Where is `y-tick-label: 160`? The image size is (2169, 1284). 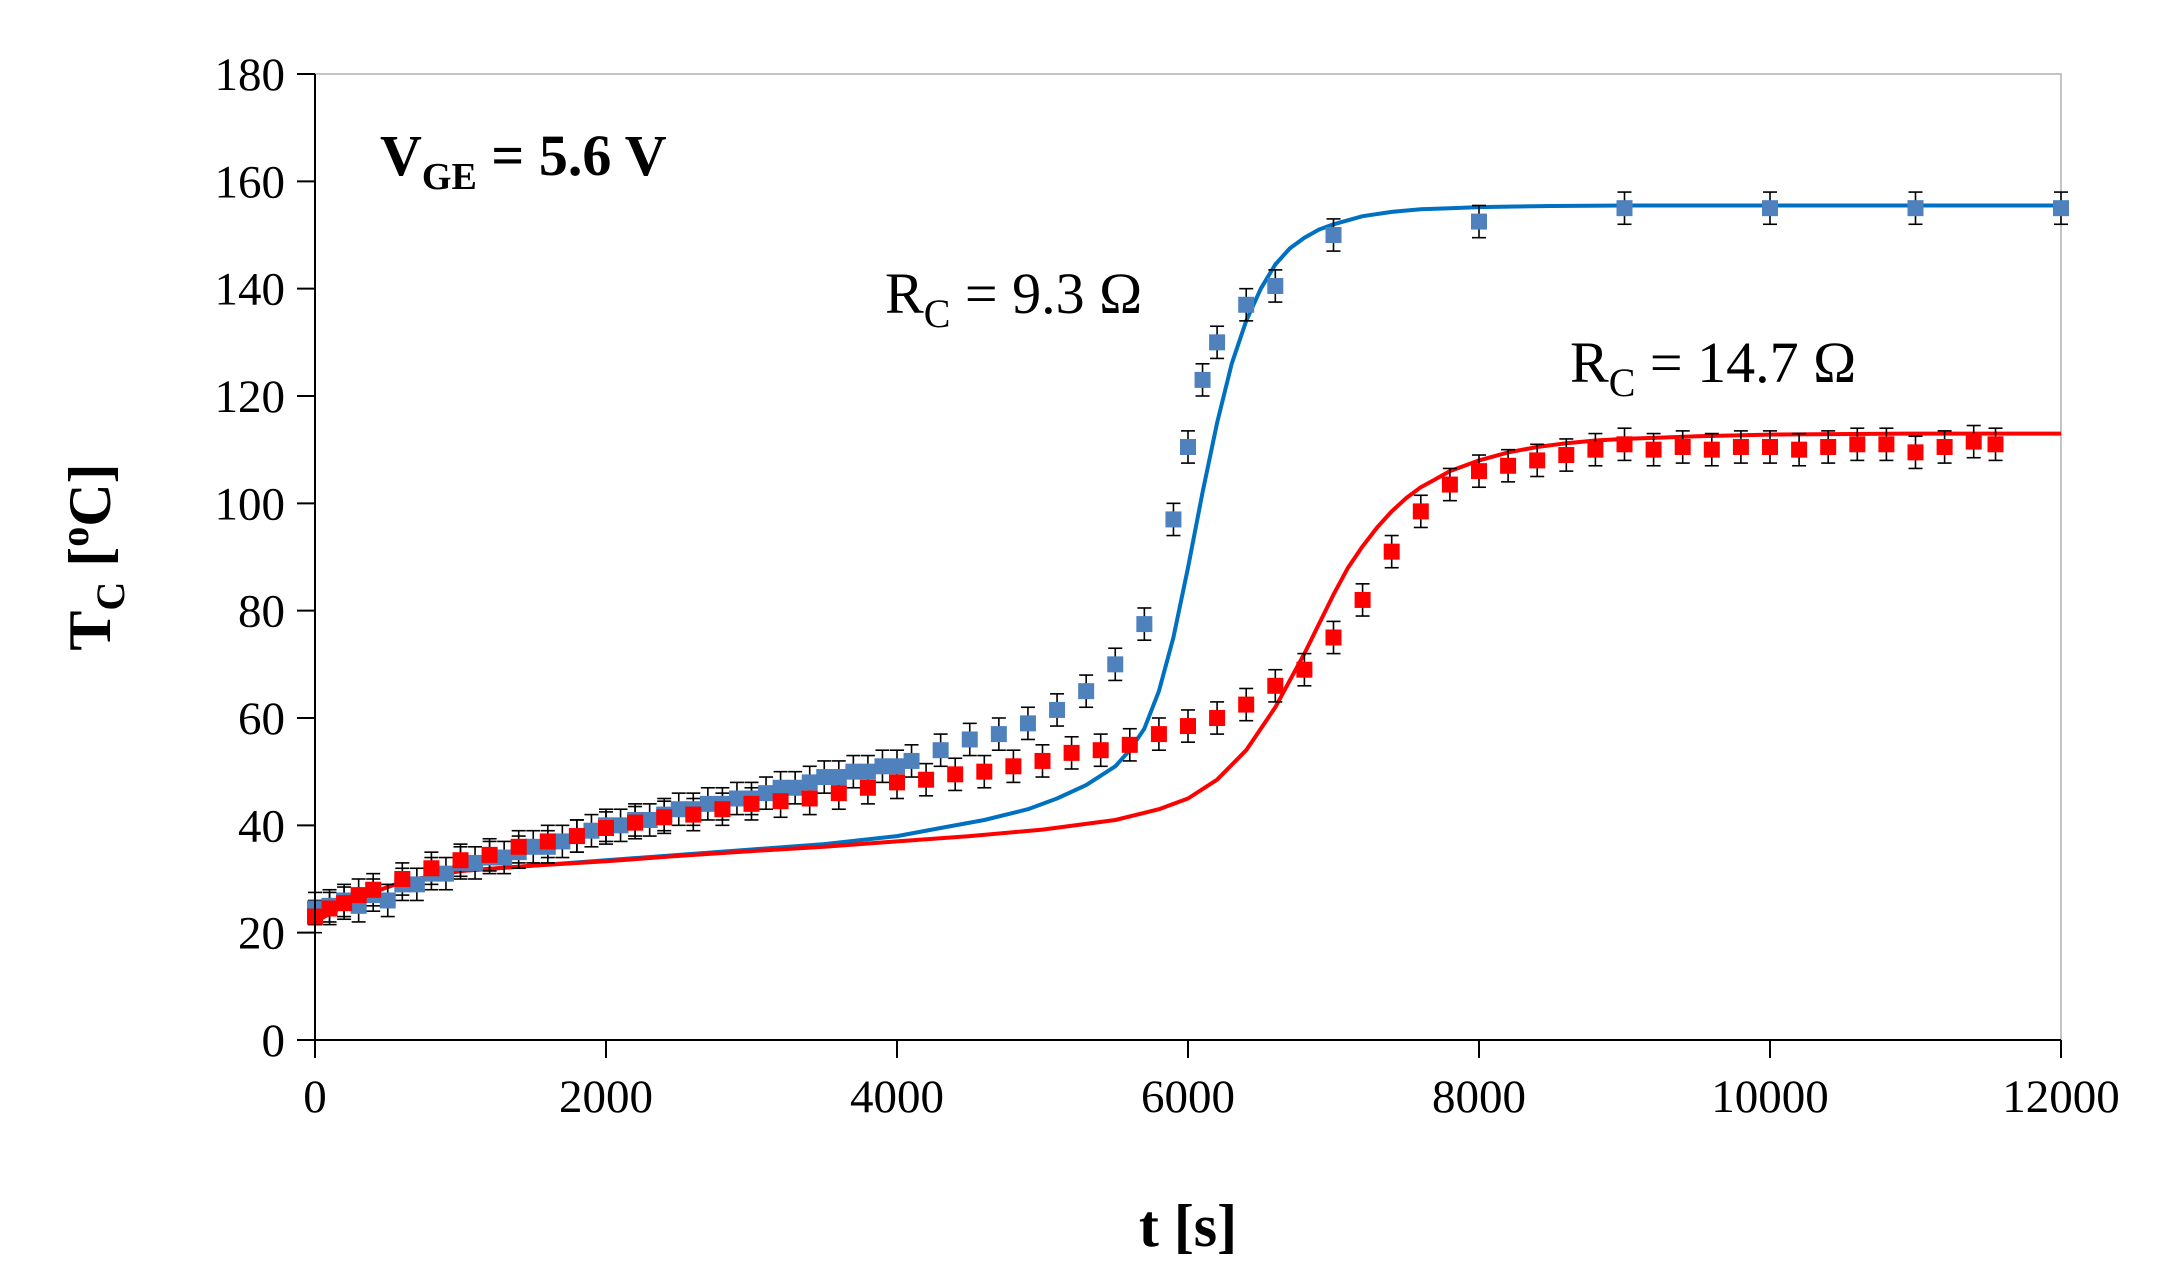
y-tick-label: 160 is located at coordinates (250, 182).